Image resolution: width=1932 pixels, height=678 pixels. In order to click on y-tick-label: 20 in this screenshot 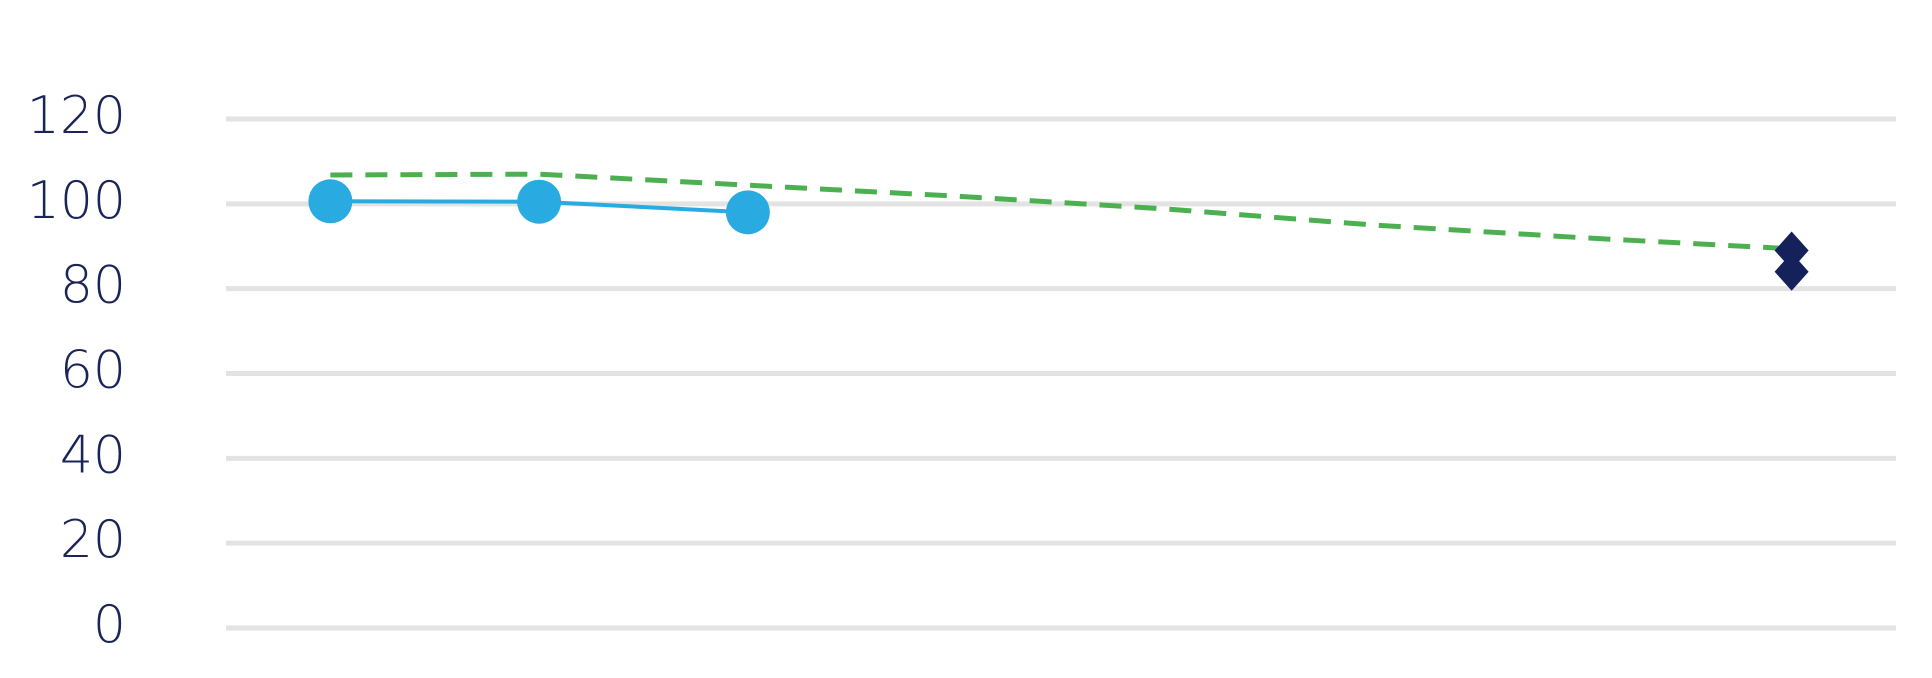, I will do `click(93, 540)`.